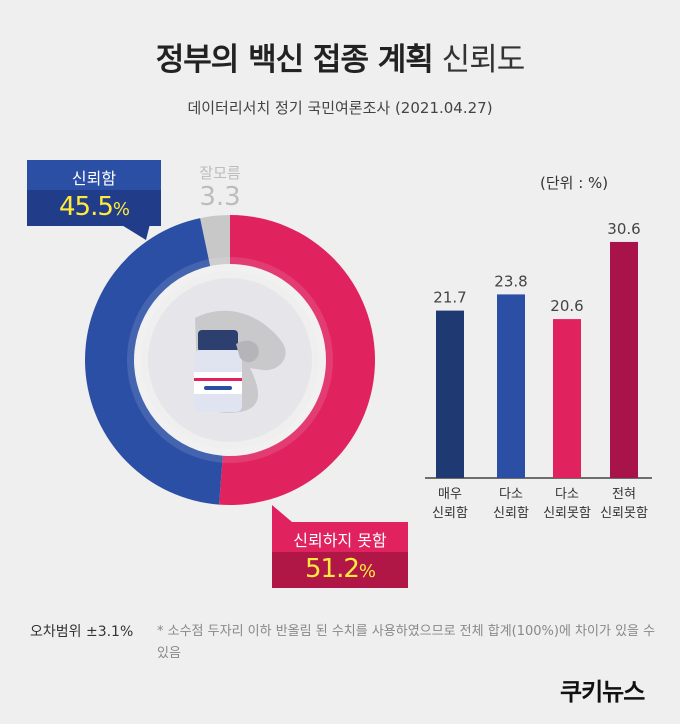 This screenshot has height=724, width=680. I want to click on unit-label: (단위 : %), so click(574, 183).